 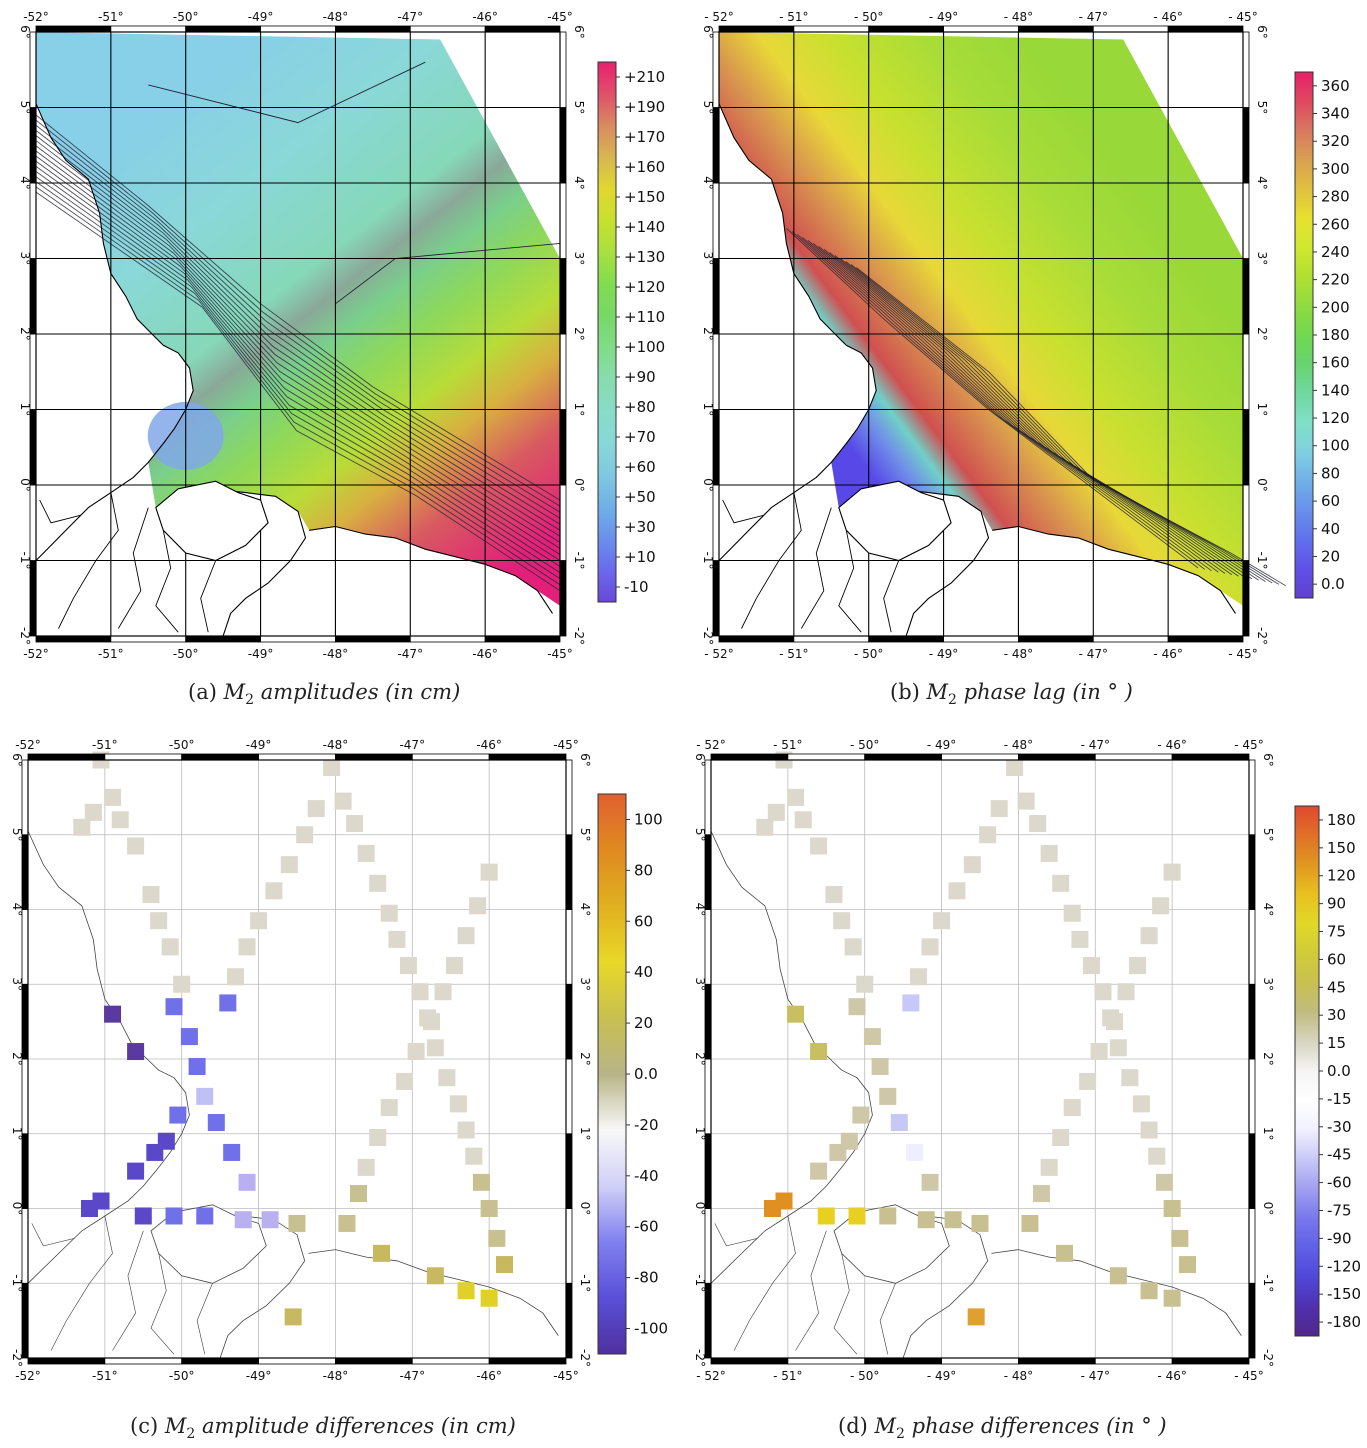 What do you see at coordinates (1330, 473) in the screenshot?
I see `colorbar-label: 80` at bounding box center [1330, 473].